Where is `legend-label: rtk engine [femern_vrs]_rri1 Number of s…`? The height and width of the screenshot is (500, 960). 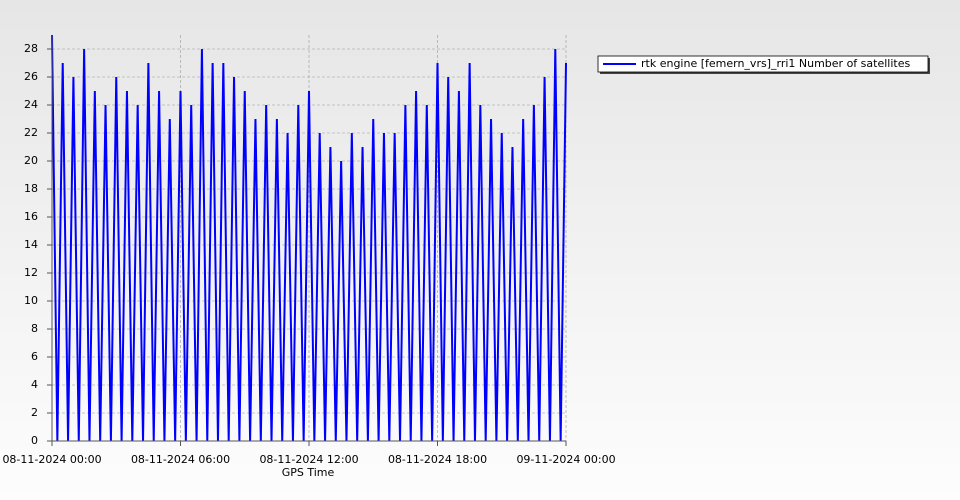 legend-label: rtk engine [femern_vrs]_rri1 Number of s… is located at coordinates (775, 63).